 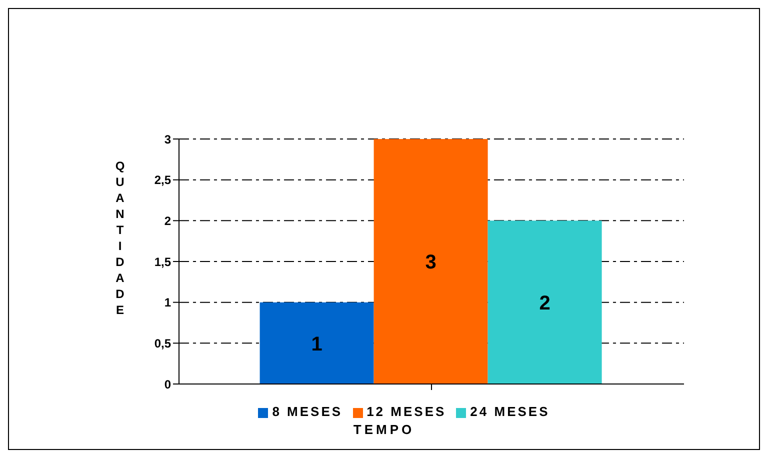 What do you see at coordinates (163, 180) in the screenshot?
I see `y-tick-label: 2,5` at bounding box center [163, 180].